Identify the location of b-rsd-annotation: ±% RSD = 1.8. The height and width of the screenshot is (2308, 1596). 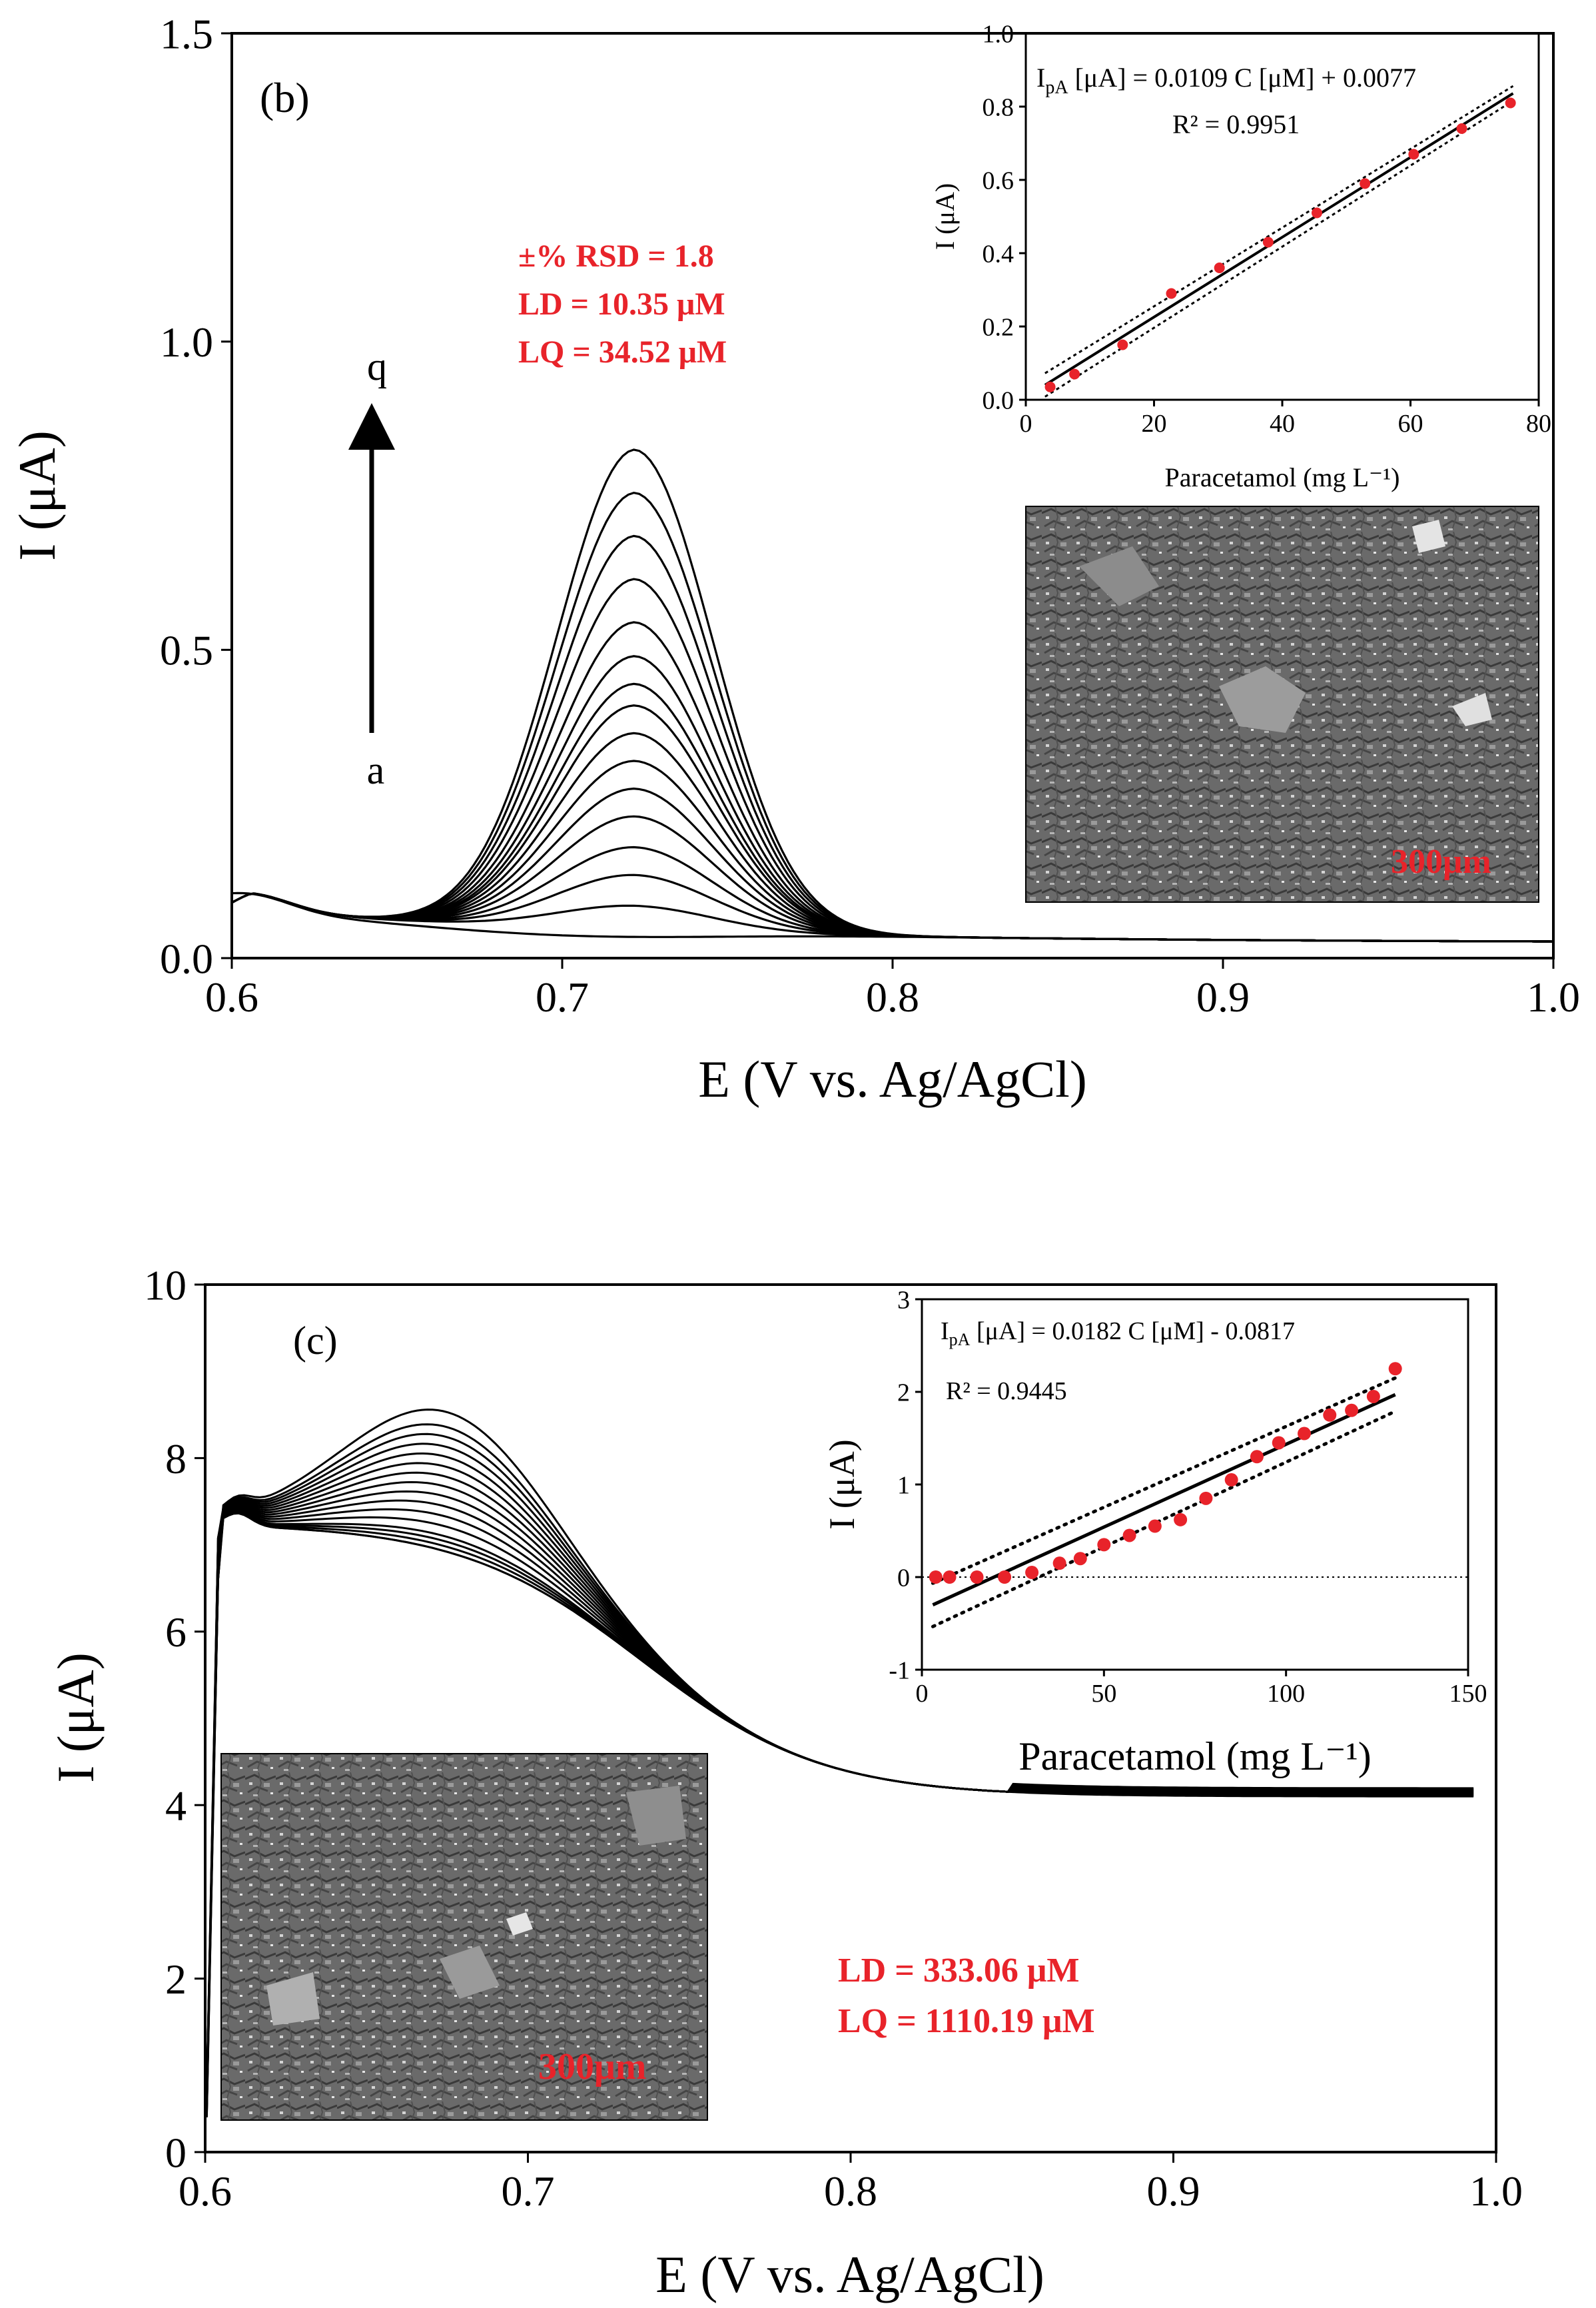
(616, 256).